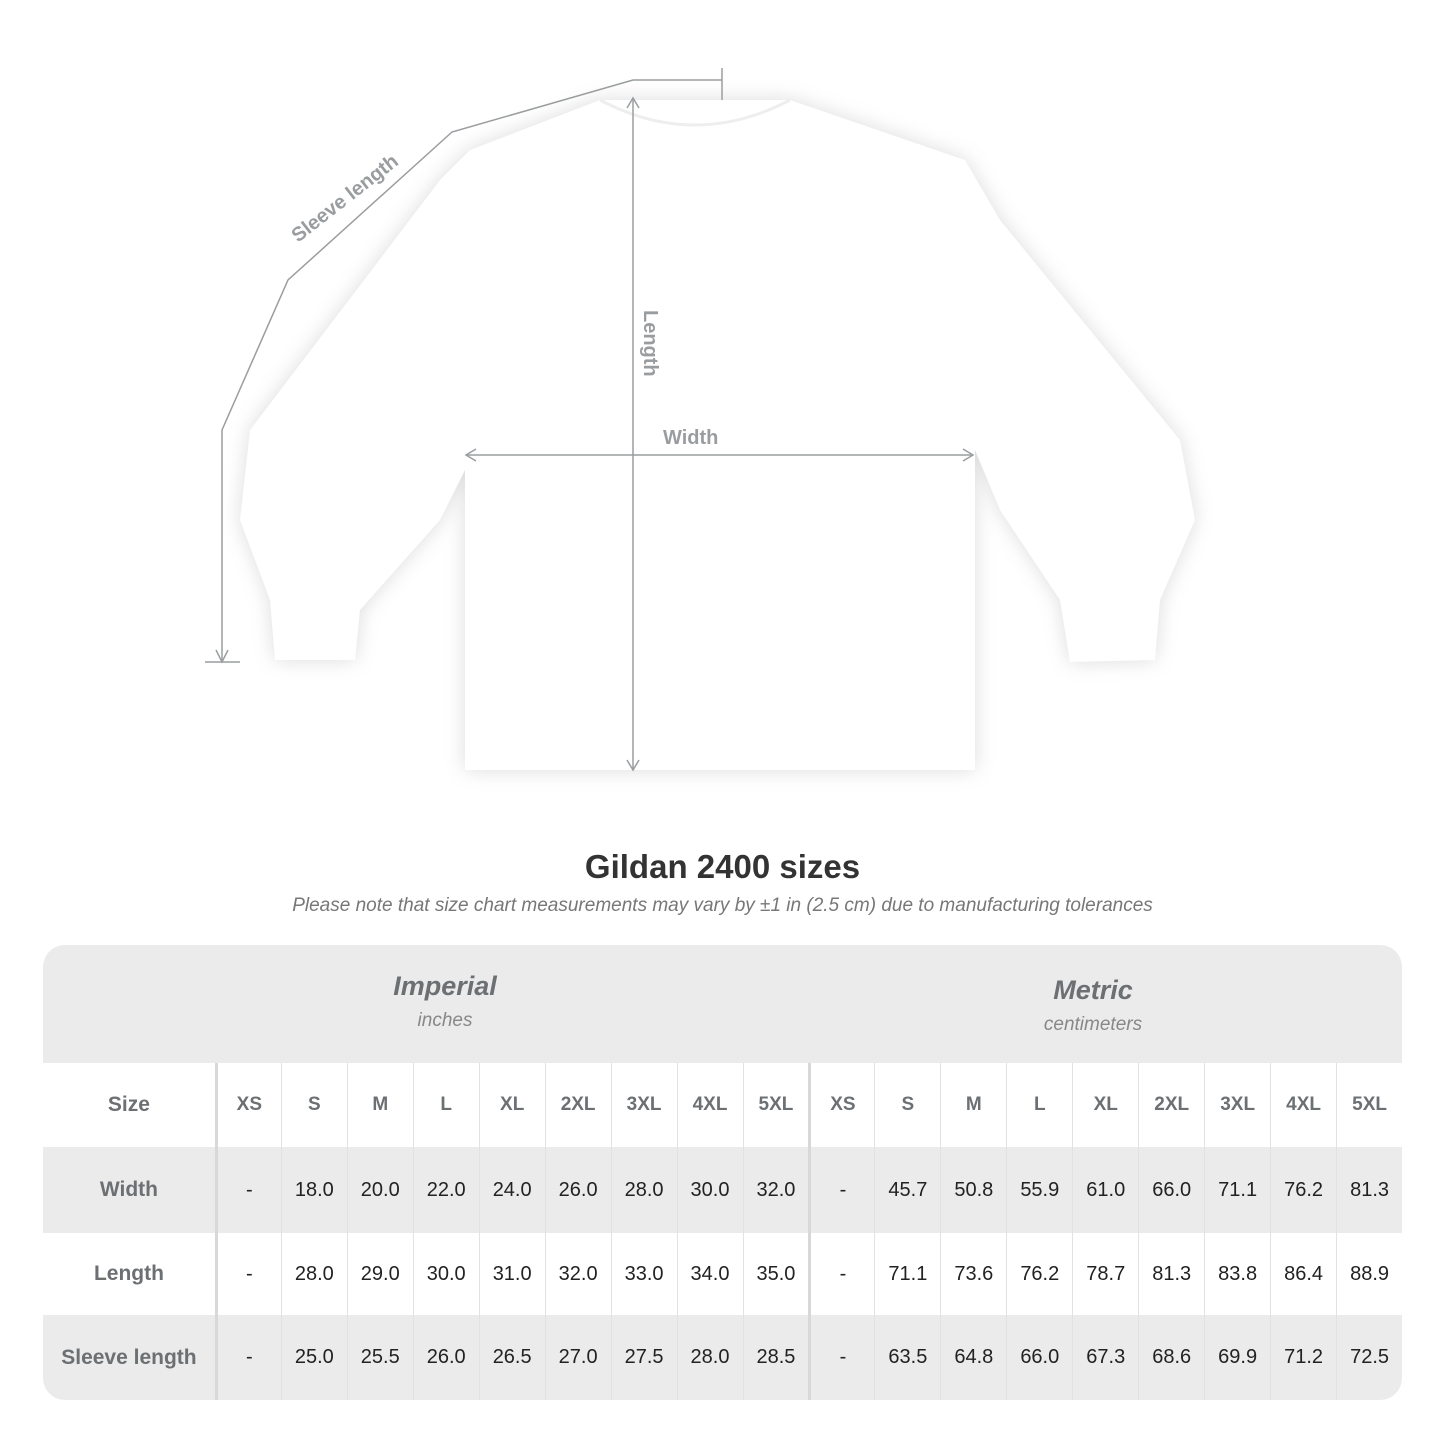 This screenshot has height=1445, width=1445. Describe the element at coordinates (128, 1273) in the screenshot. I see `row-label: Length` at that location.